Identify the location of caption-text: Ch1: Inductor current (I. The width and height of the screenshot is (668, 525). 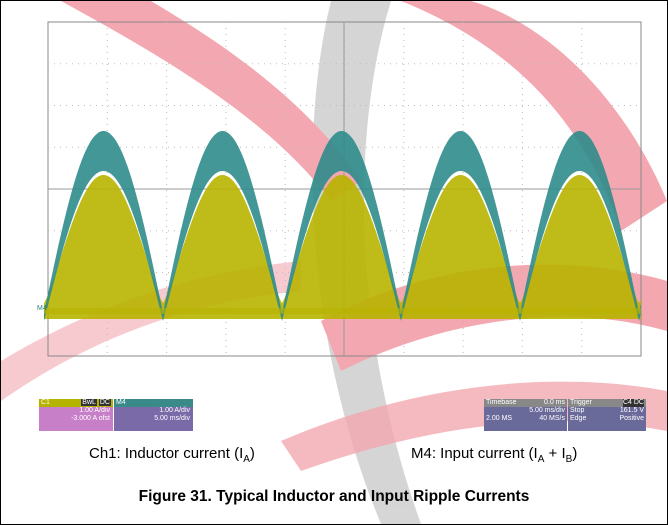
(166, 453).